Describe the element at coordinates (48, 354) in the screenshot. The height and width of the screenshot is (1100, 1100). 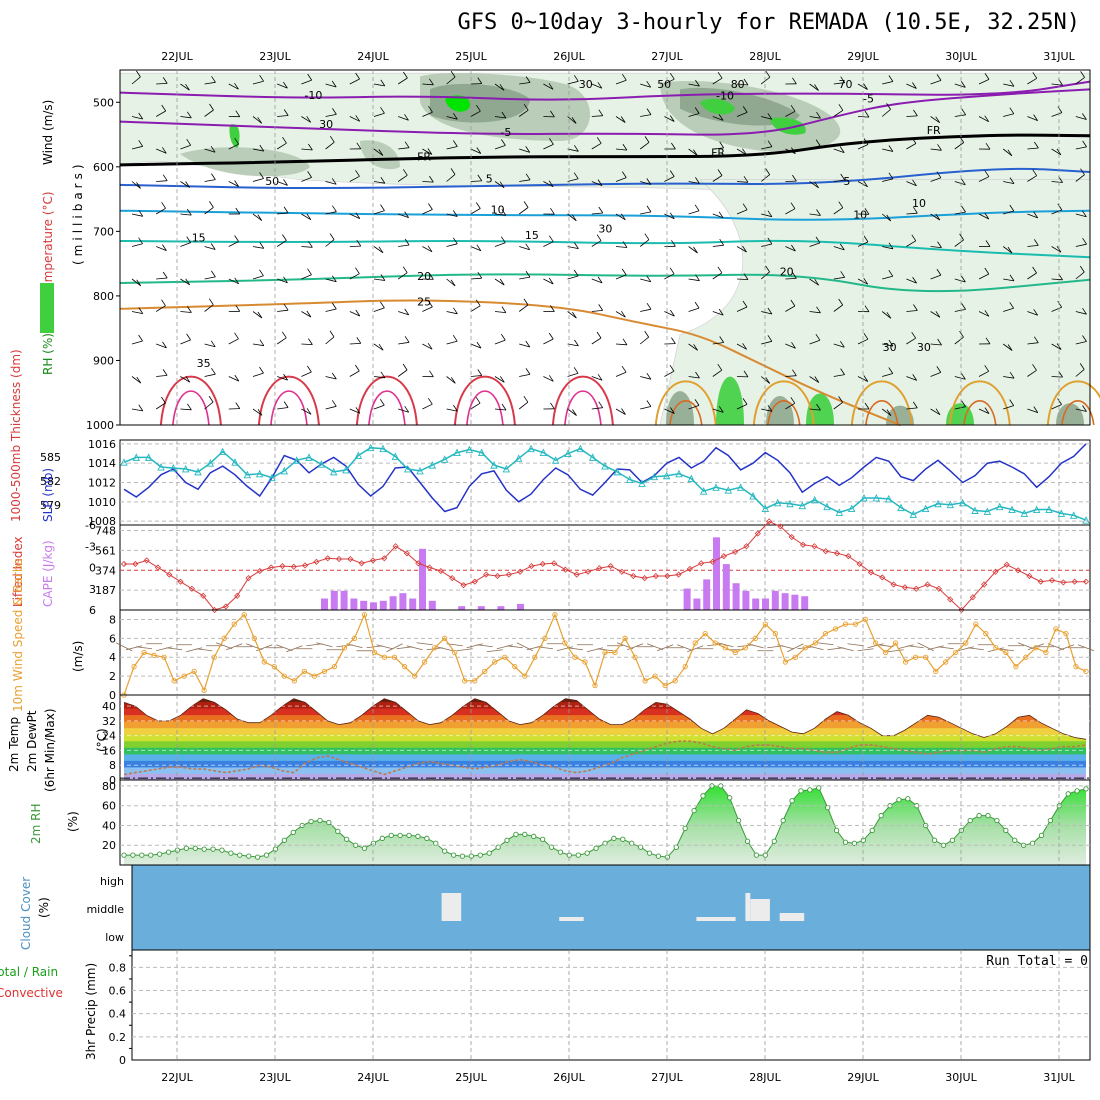
I see `upper-ylabel-rh: RH (%)` at that location.